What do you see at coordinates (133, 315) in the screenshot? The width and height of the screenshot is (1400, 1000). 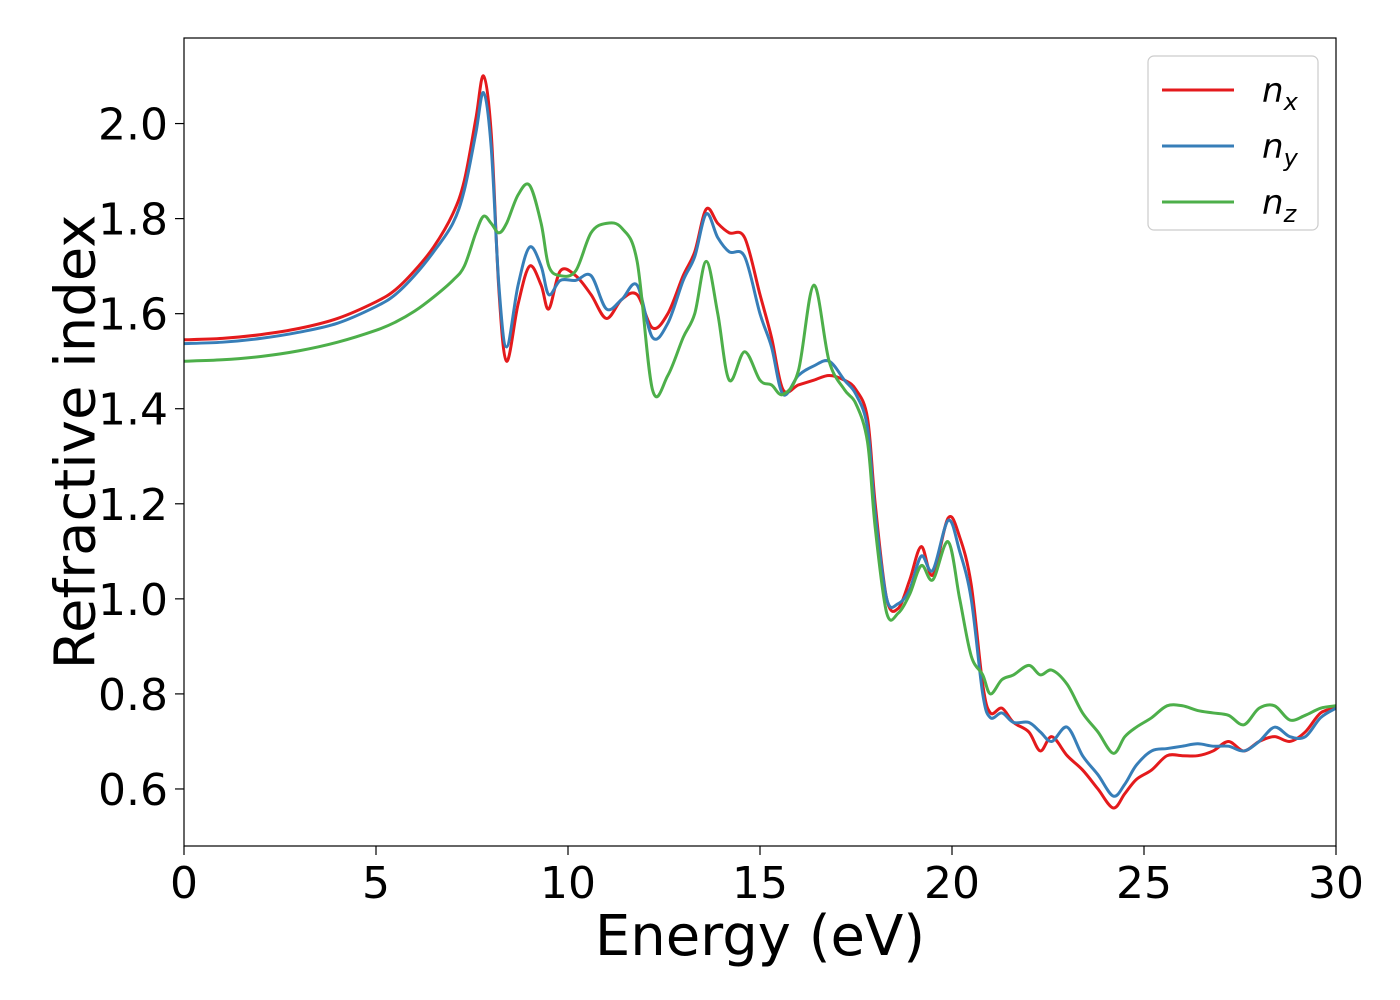 I see `y-tick-label: 1.6` at bounding box center [133, 315].